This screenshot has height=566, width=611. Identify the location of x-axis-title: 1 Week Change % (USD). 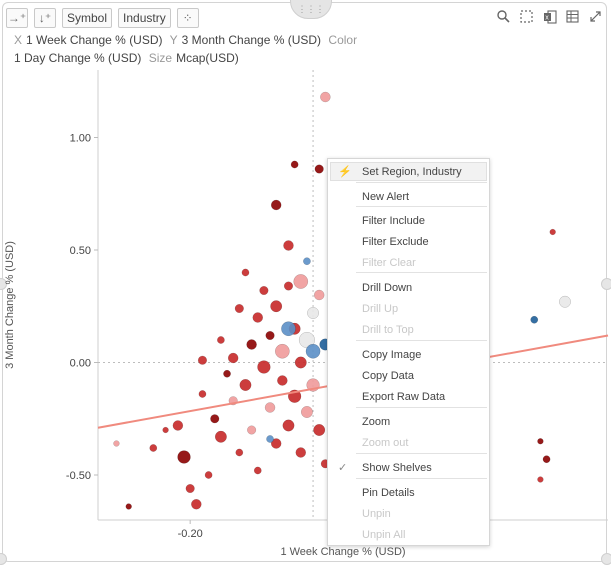
(342, 552).